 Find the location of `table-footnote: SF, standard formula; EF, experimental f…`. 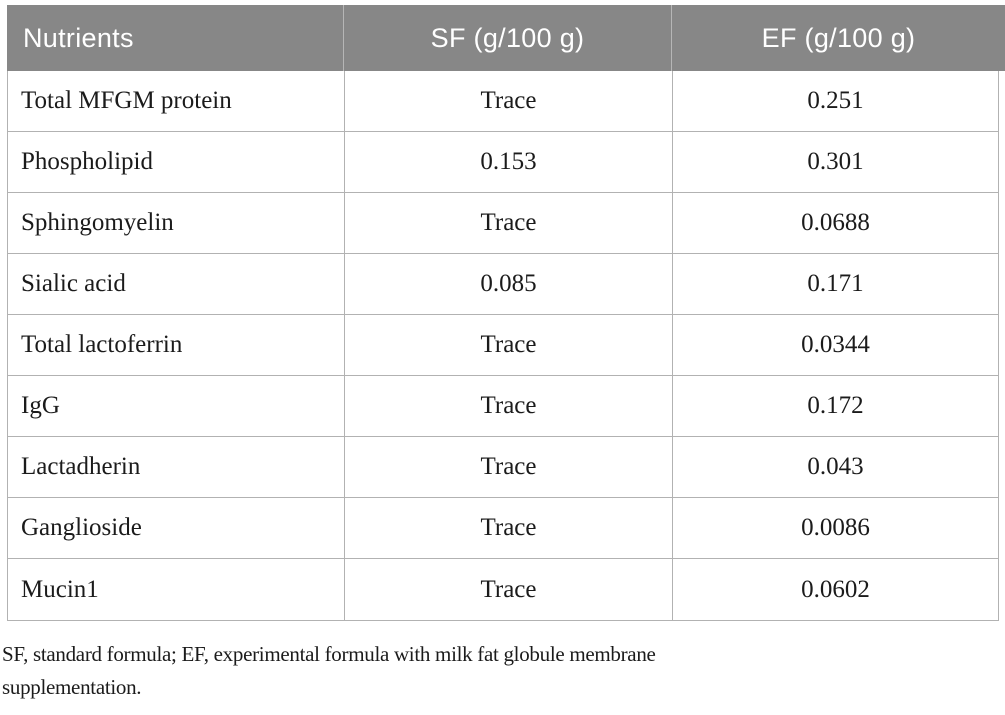

table-footnote: SF, standard formula; EF, experimental f… is located at coordinates (329, 671).